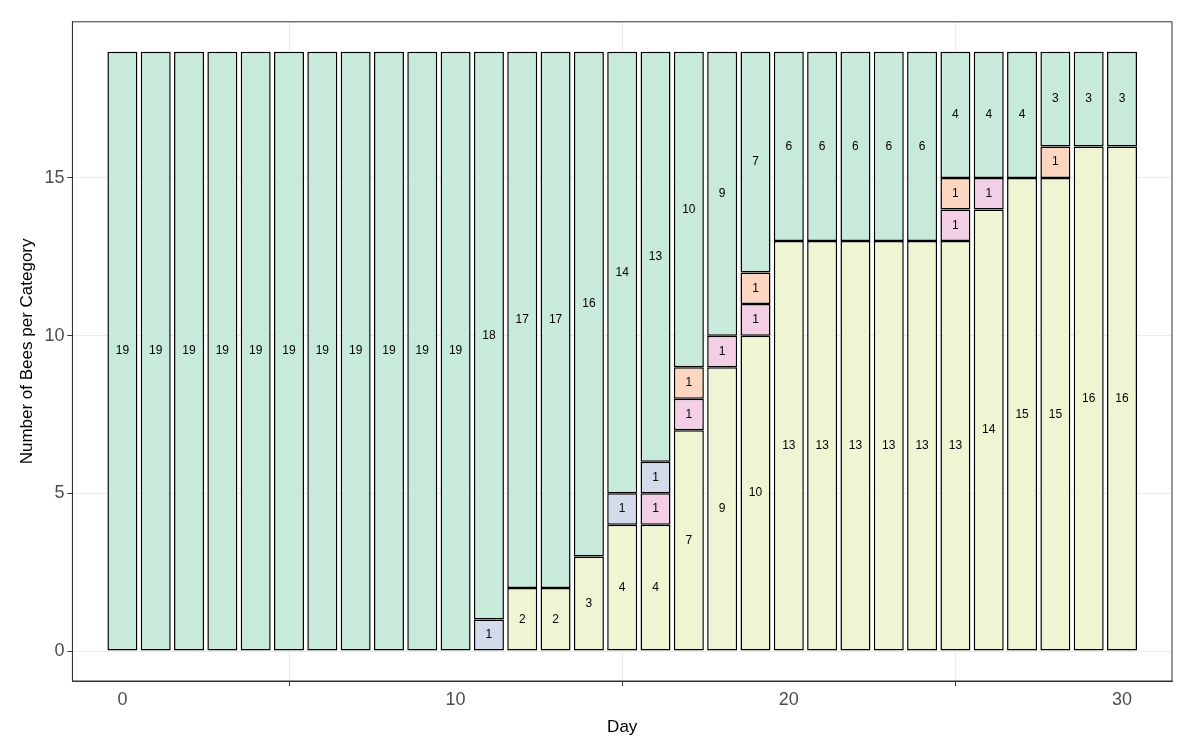 The height and width of the screenshot is (755, 1200). What do you see at coordinates (59, 650) in the screenshot?
I see `y-tick-label: 0` at bounding box center [59, 650].